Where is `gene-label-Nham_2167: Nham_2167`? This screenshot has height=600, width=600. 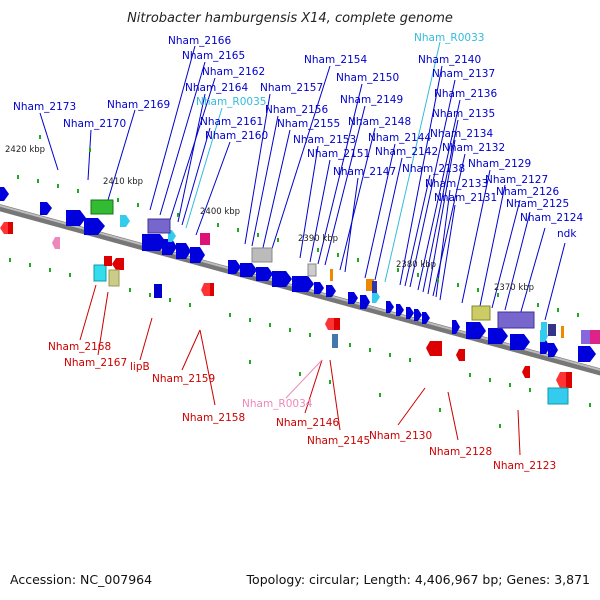
gene-label-Nham_2167: Nham_2167 is located at coordinates (95, 363).